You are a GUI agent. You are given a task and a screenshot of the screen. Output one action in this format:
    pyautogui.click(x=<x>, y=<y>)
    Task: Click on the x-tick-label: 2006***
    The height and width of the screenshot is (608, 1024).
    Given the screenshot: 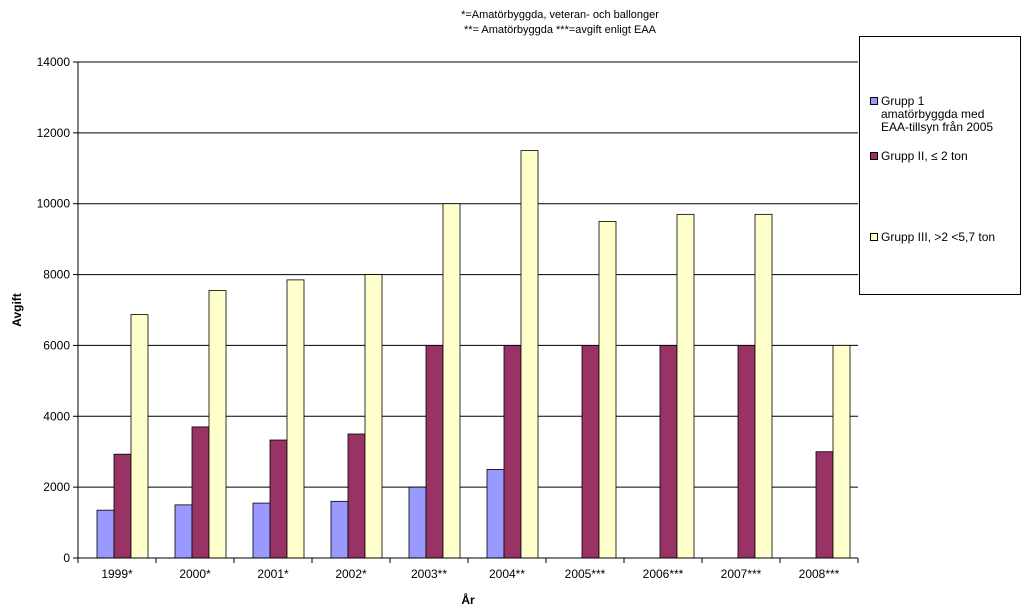 What is the action you would take?
    pyautogui.click(x=663, y=574)
    